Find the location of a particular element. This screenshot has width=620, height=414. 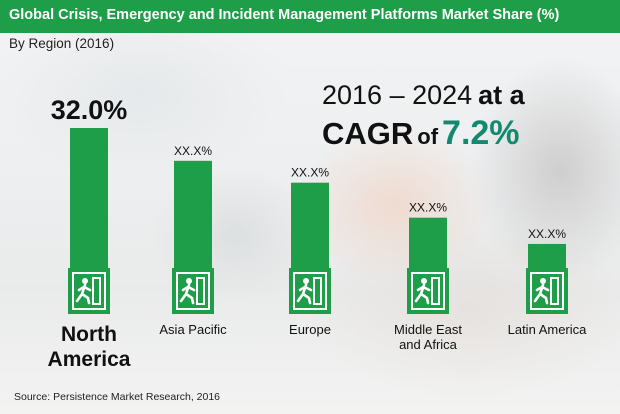

cagr-callout: CAGR of 7.2% is located at coordinates (421, 133).